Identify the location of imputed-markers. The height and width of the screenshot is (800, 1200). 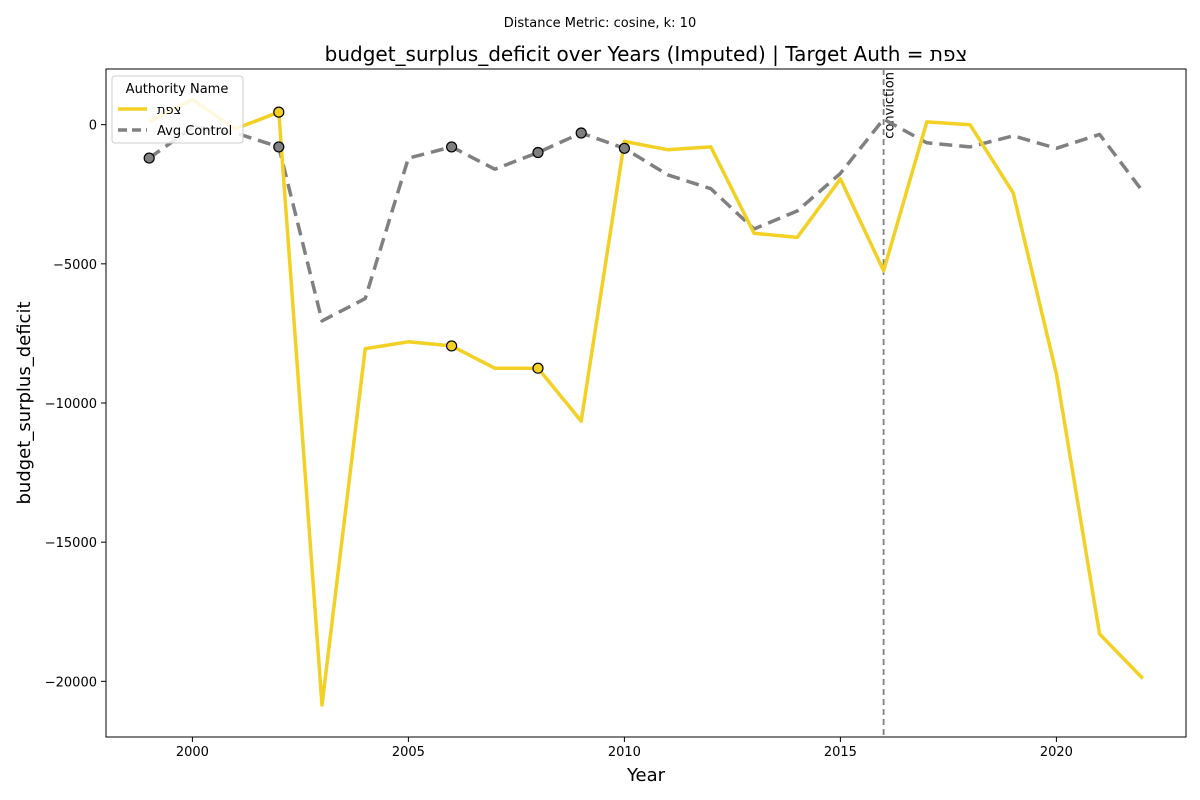
(387, 240).